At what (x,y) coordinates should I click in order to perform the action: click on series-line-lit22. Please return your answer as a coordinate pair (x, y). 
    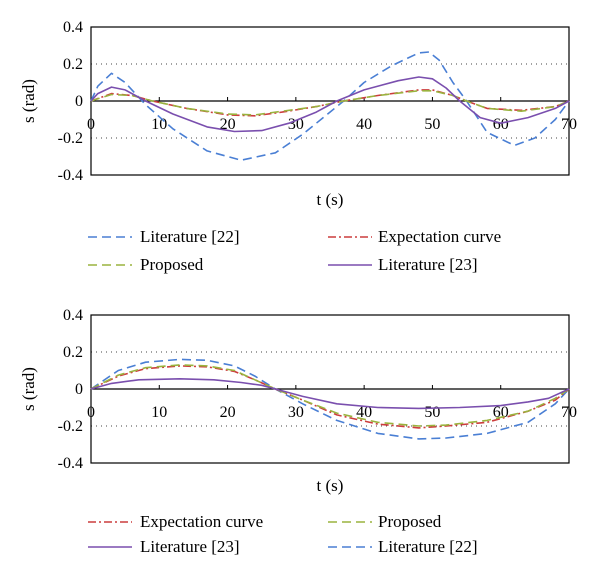
    Looking at the image, I should click on (330, 399).